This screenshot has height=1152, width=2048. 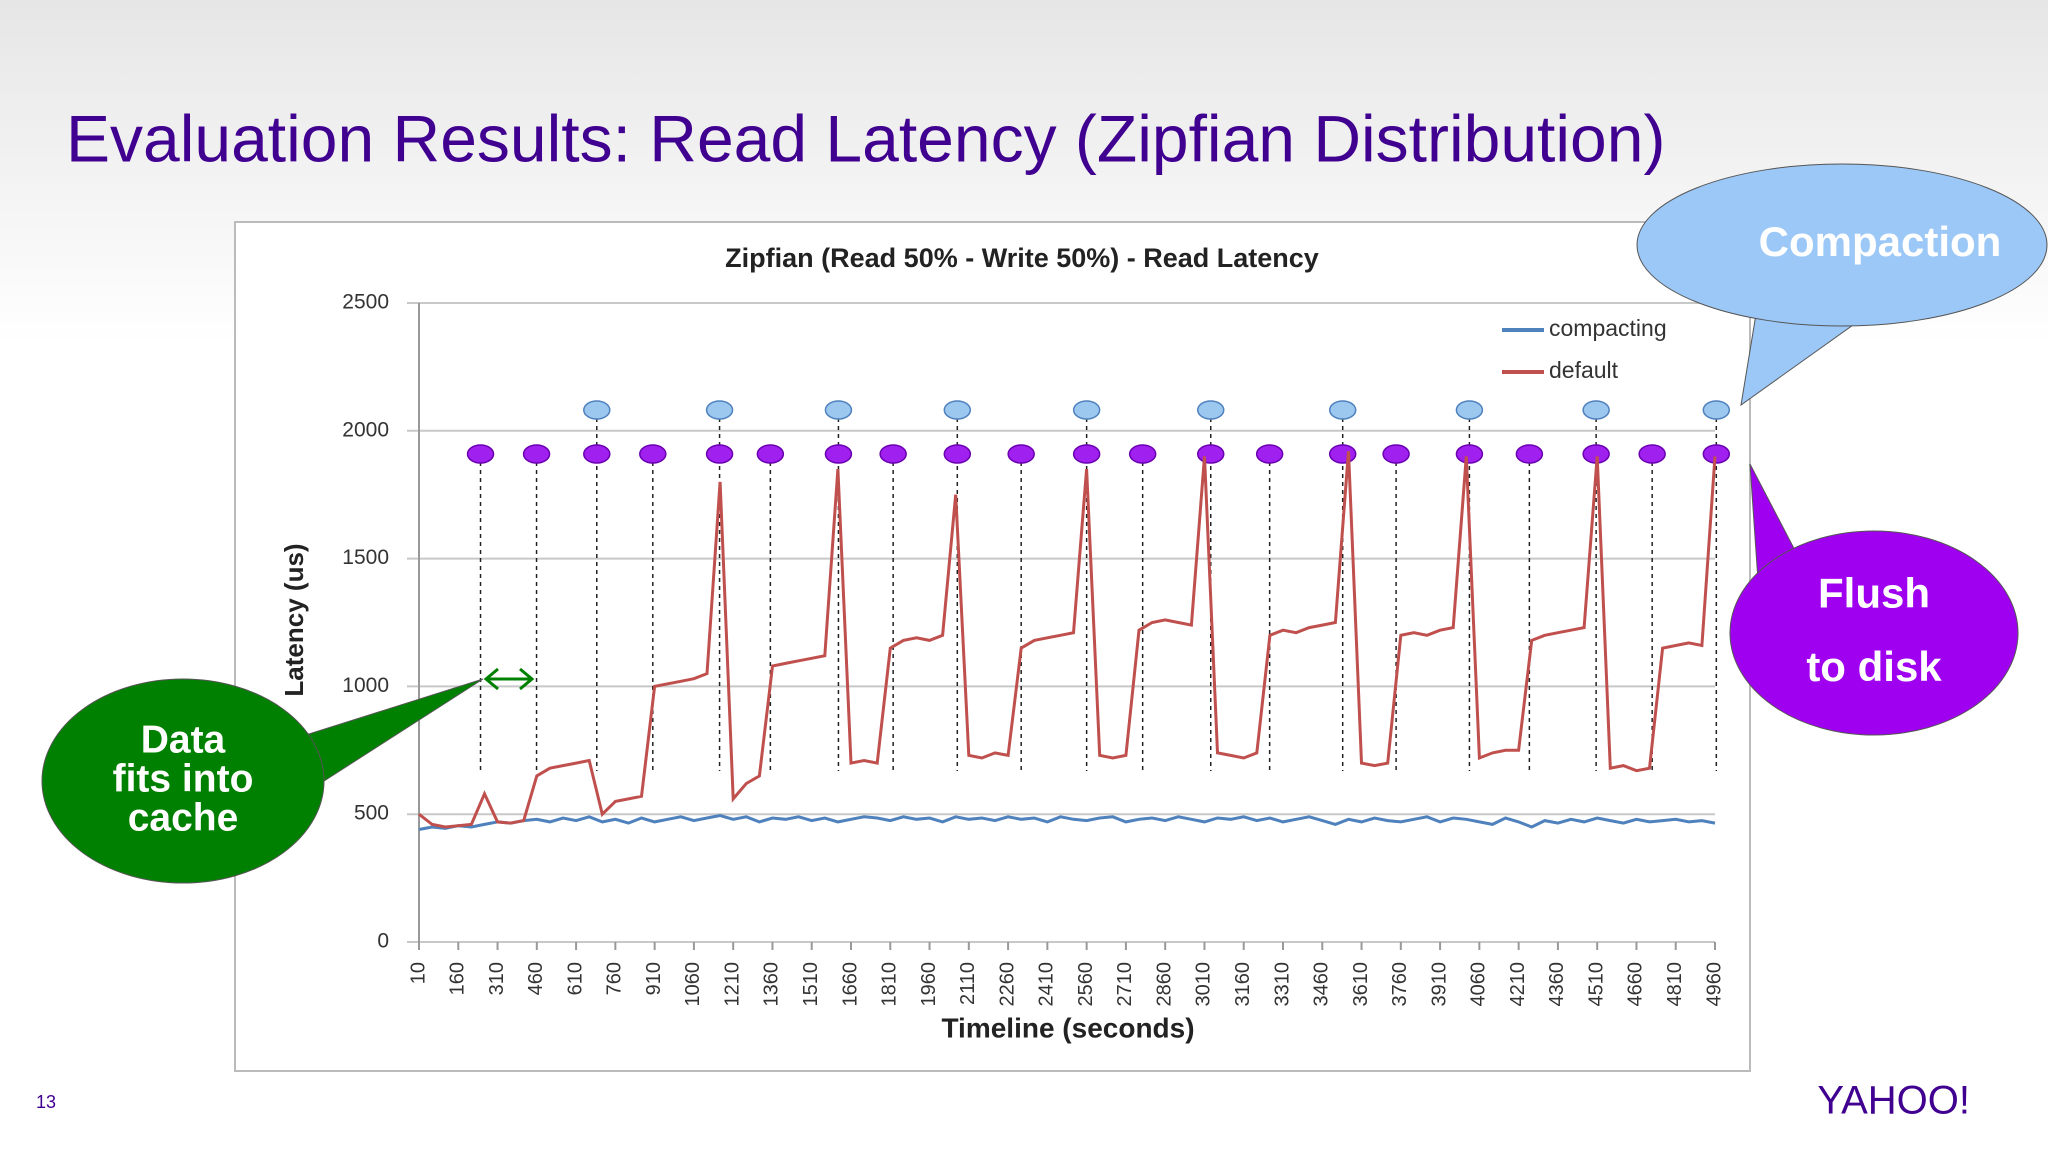 I want to click on x-tick-label: 3610, so click(x=1361, y=984).